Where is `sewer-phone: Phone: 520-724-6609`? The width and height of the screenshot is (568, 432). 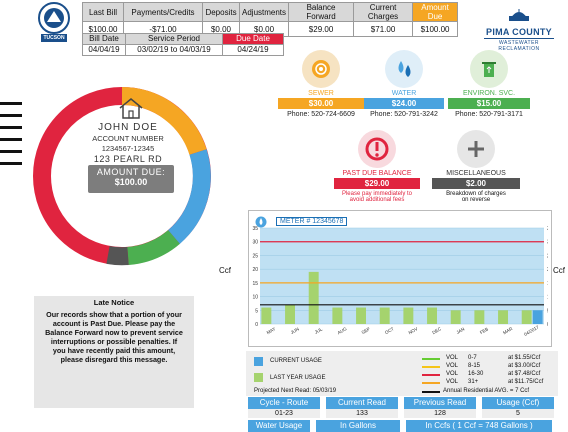
sewer-phone: Phone: 520-724-6609 is located at coordinates (321, 114).